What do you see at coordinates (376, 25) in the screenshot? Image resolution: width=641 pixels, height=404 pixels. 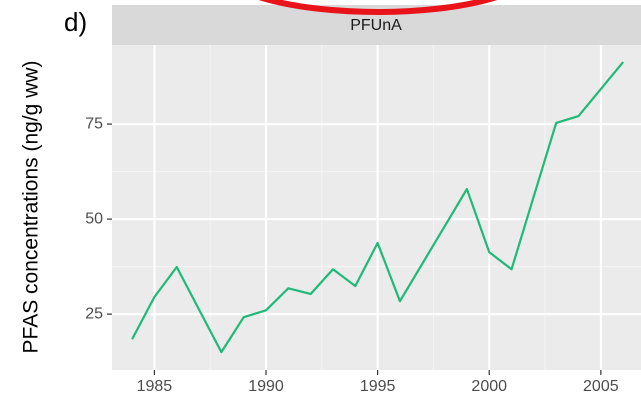 I see `strip-label: PFUnA` at bounding box center [376, 25].